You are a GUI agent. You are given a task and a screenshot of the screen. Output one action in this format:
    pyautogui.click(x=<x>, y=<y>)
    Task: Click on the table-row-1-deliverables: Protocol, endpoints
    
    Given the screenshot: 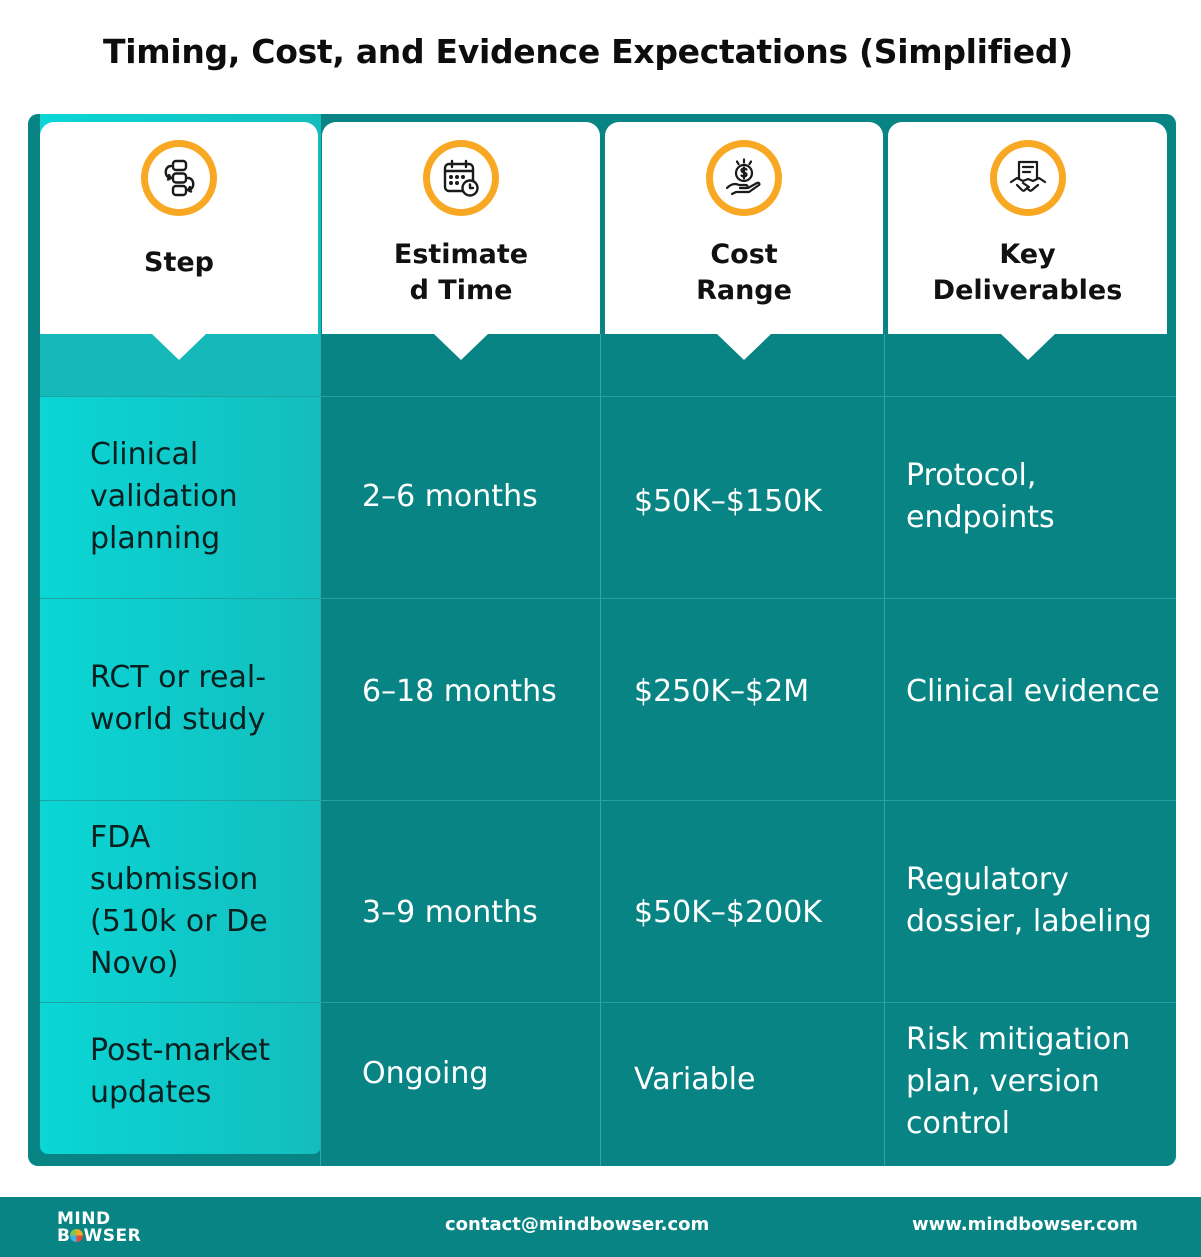 What is the action you would take?
    pyautogui.click(x=980, y=496)
    